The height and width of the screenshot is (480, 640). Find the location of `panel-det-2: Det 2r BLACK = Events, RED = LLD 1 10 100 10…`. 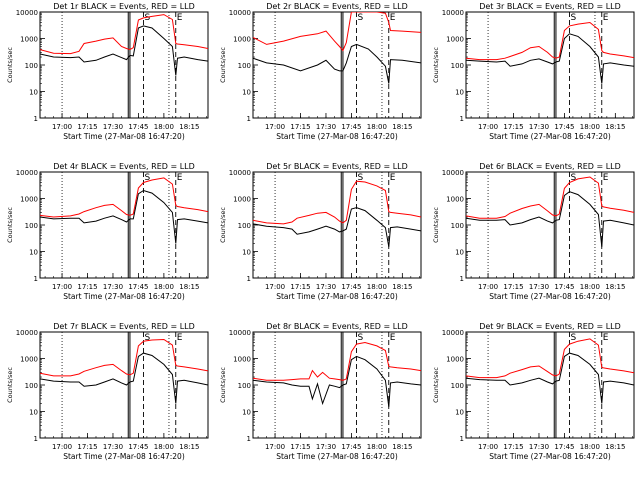

panel-det-2: Det 2r BLACK = Events, RED = LLD 1 10 100 10… is located at coordinates (320, 71).